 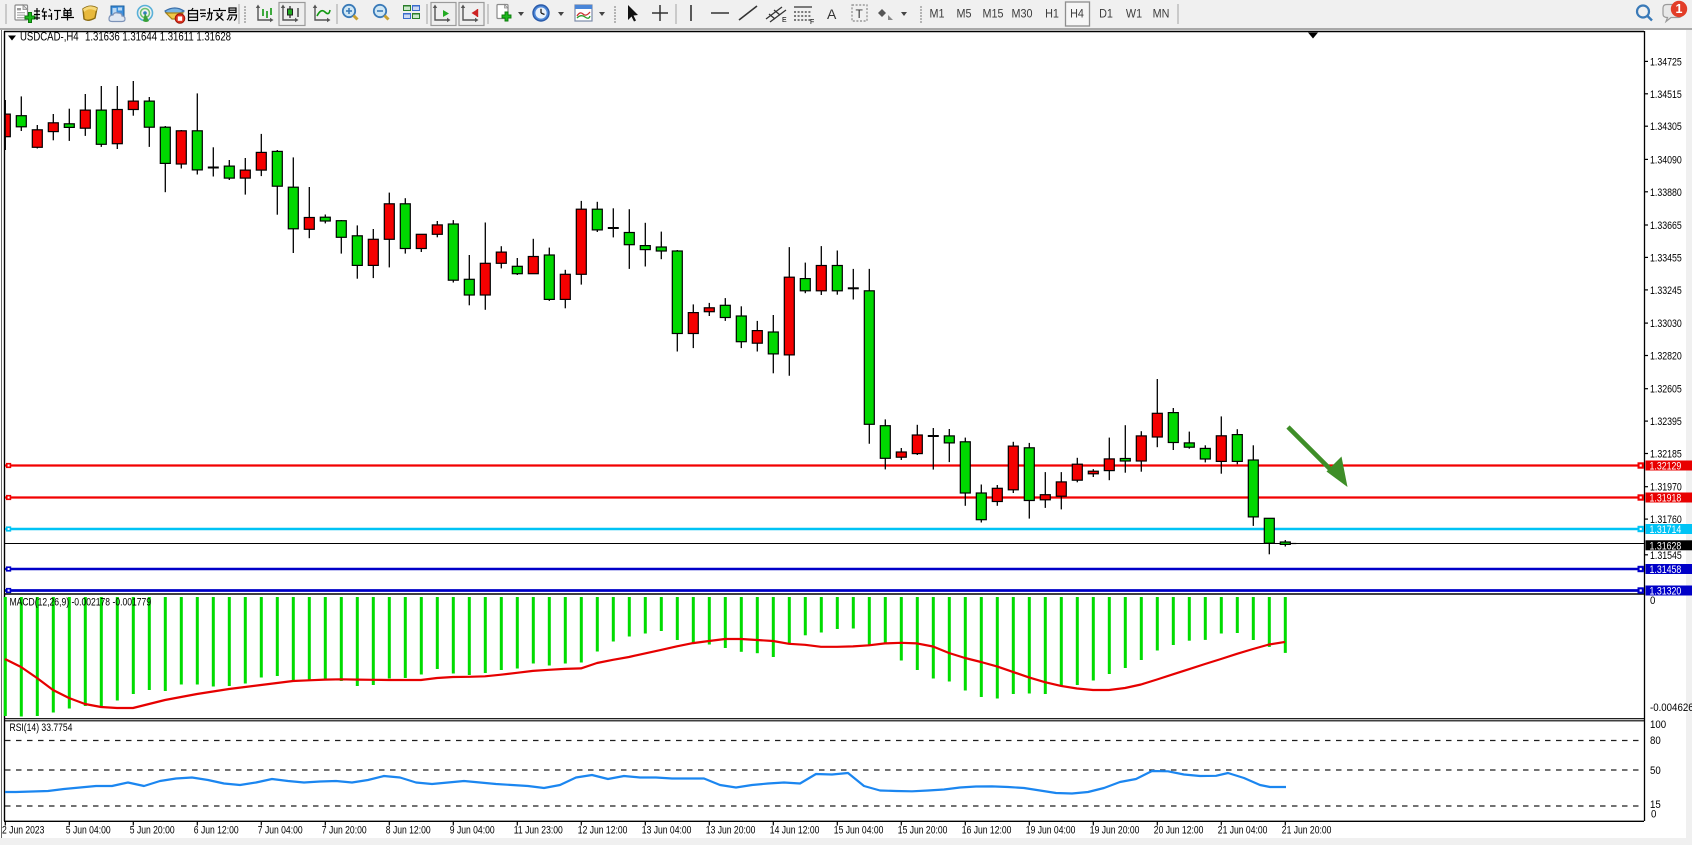 I want to click on svg-text: 1.31760, so click(x=1666, y=520).